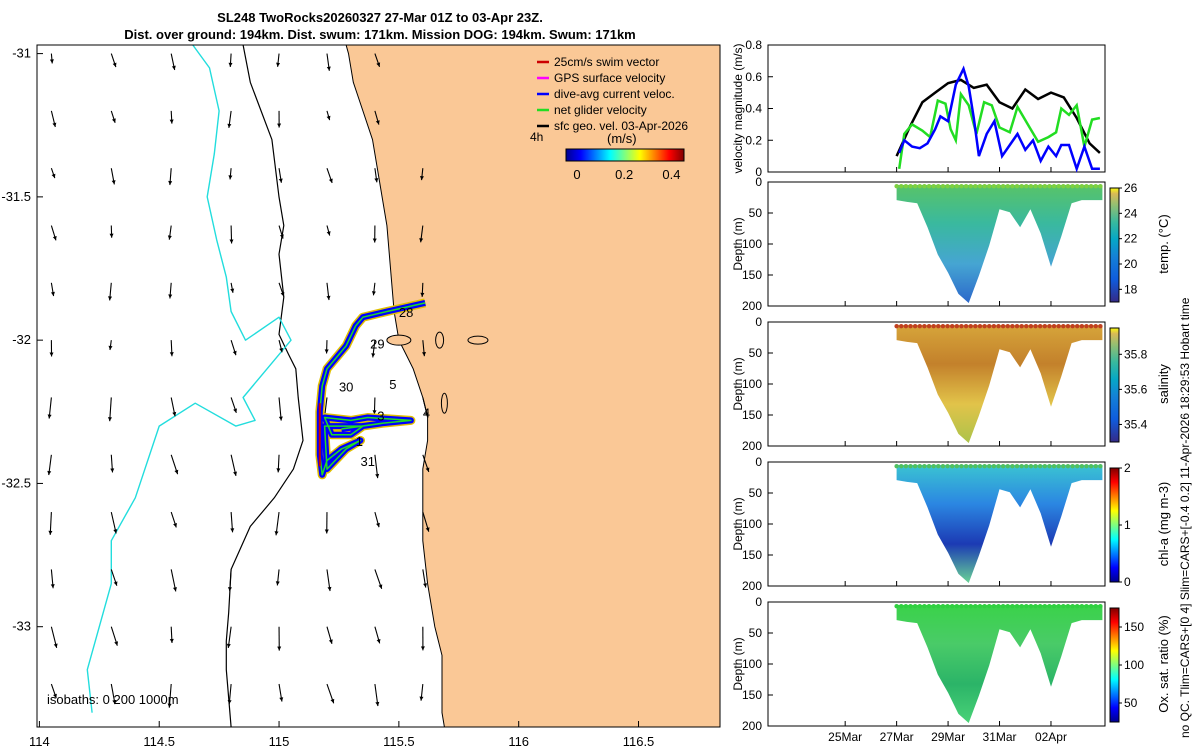 Image resolution: width=1200 pixels, height=750 pixels. I want to click on temperature-ytick-label: 200, so click(752, 306).